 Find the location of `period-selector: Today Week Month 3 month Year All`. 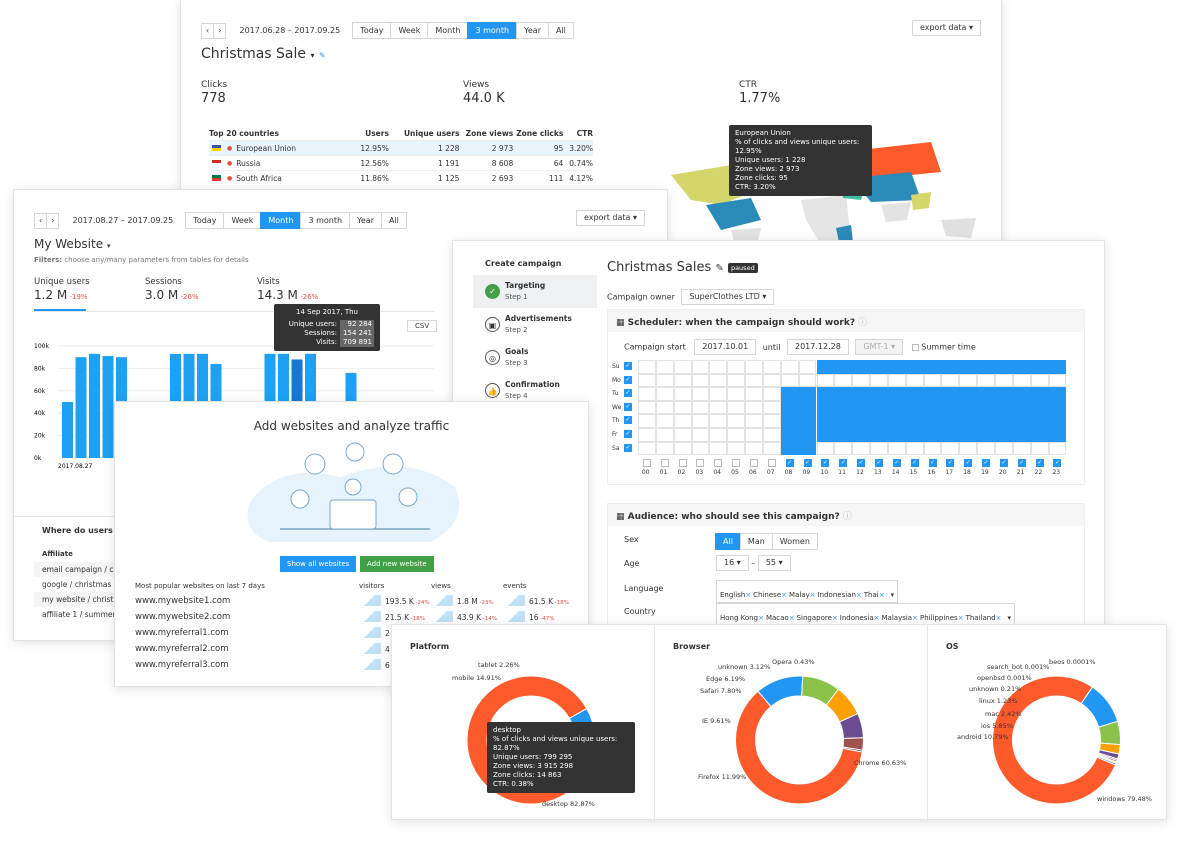

period-selector: Today Week Month 3 month Year All is located at coordinates (296, 220).